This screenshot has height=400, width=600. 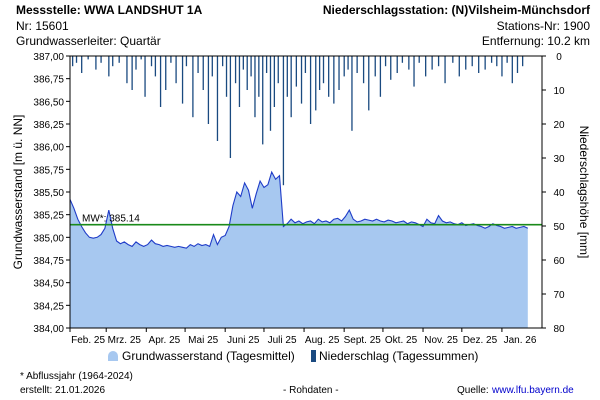 What do you see at coordinates (18, 192) in the screenshot?
I see `y-axis-left-label: Grundwasserstand [m ü. NN]` at bounding box center [18, 192].